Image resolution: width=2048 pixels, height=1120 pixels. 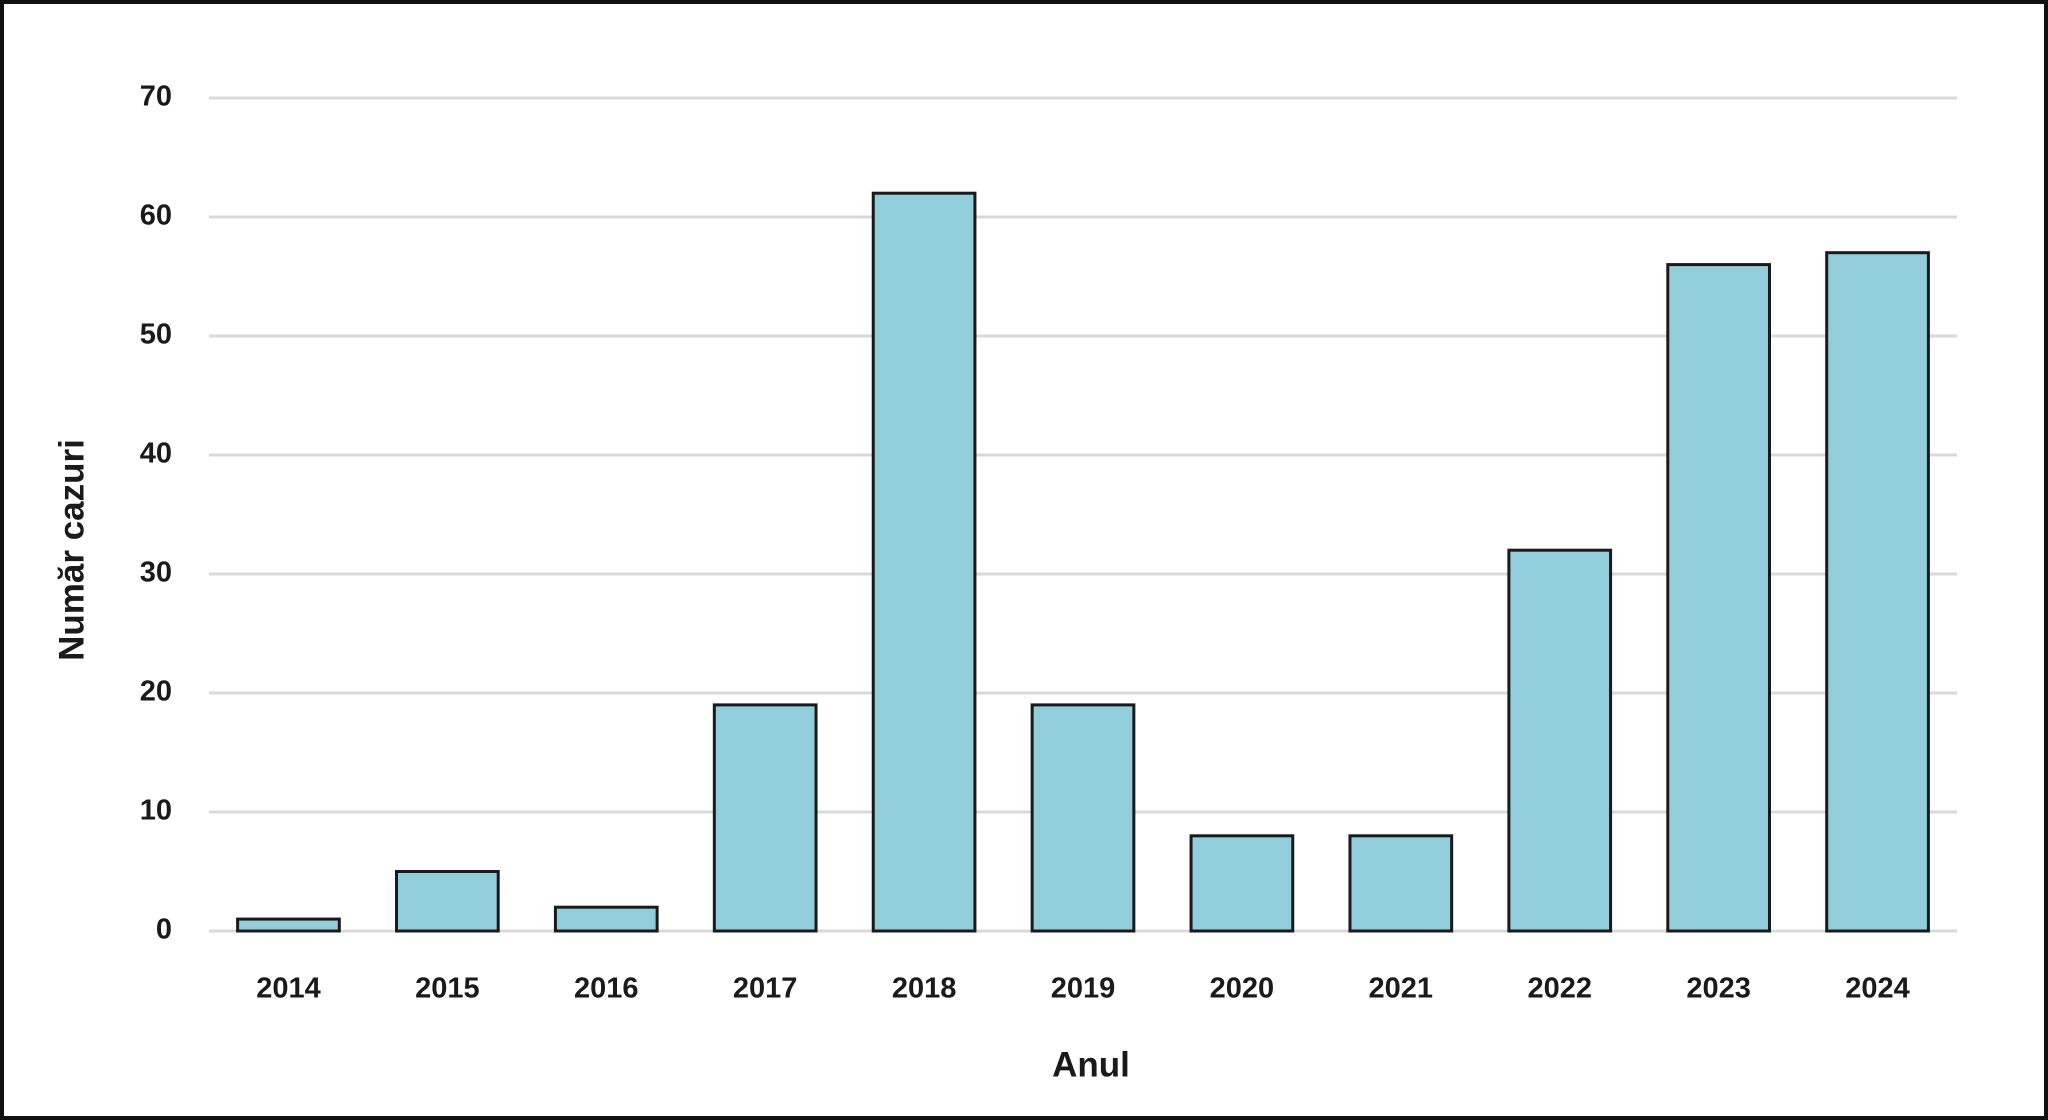 I want to click on x-tick-label: 2019, so click(x=1083, y=989).